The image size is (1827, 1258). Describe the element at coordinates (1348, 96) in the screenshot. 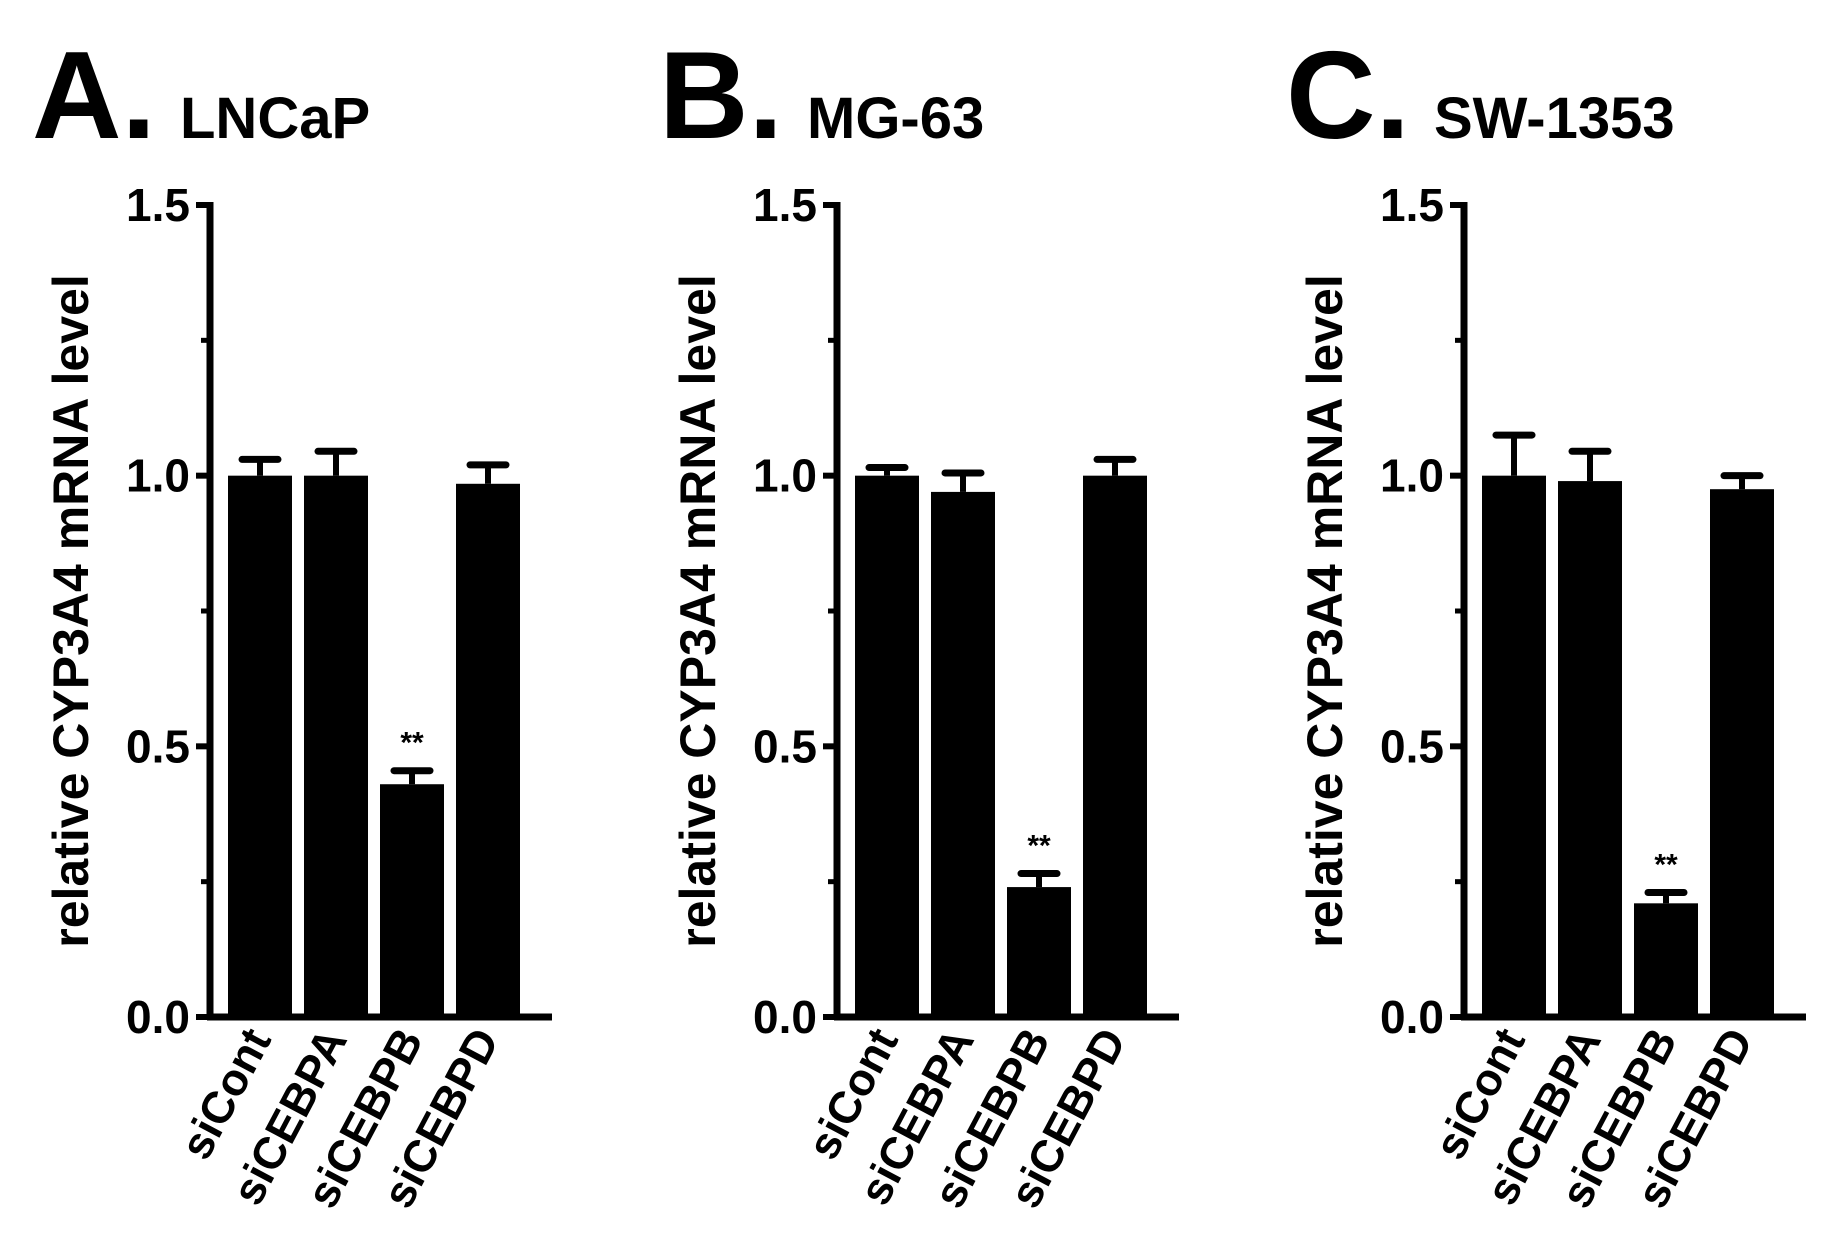

I see `panel-letter: C.` at that location.